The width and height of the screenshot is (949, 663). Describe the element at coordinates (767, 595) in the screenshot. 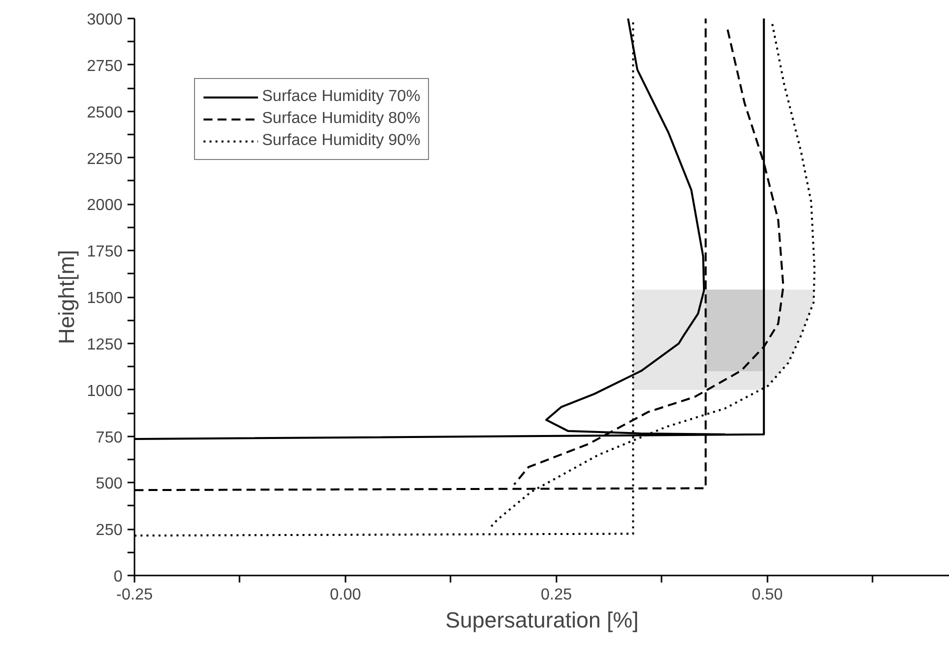

I see `x-tick-label: 0.50` at that location.